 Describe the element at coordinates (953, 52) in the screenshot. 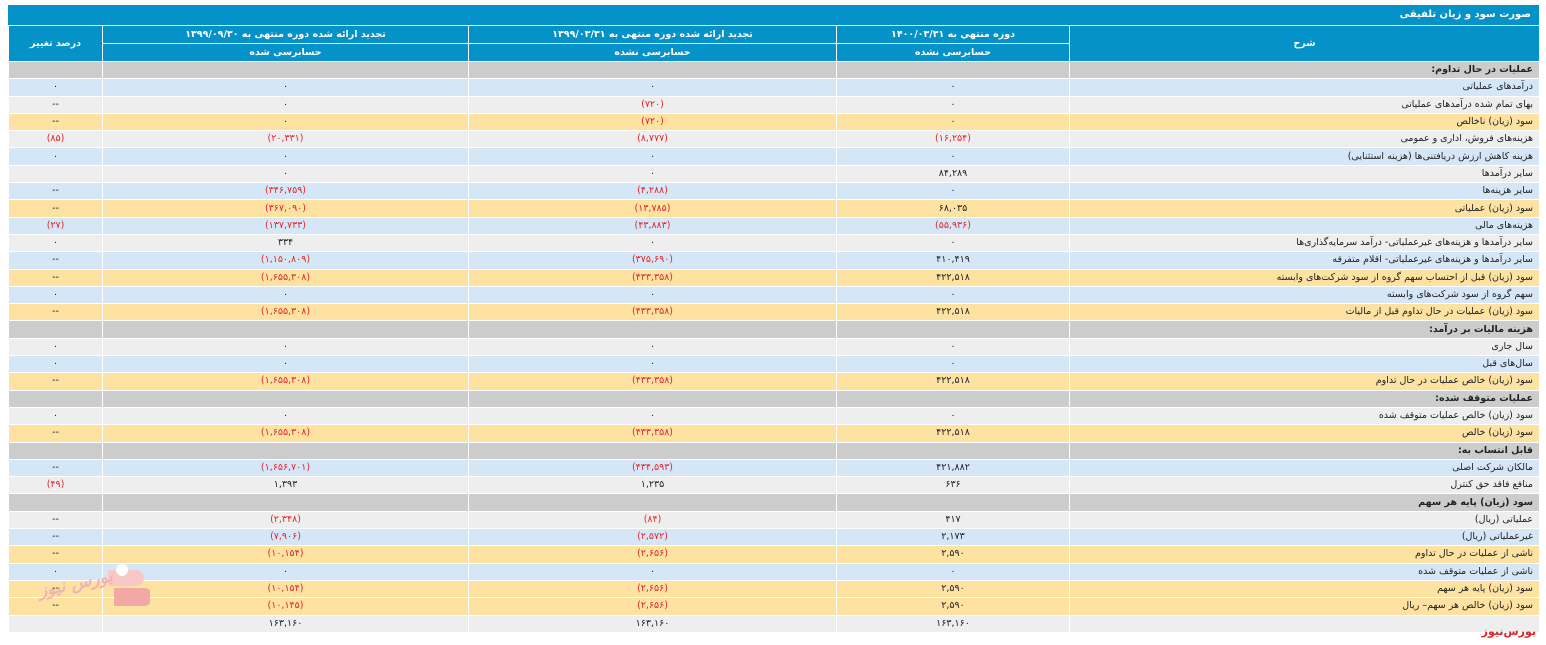

I see `header-audit-status-1: حسابرسی نشده` at that location.